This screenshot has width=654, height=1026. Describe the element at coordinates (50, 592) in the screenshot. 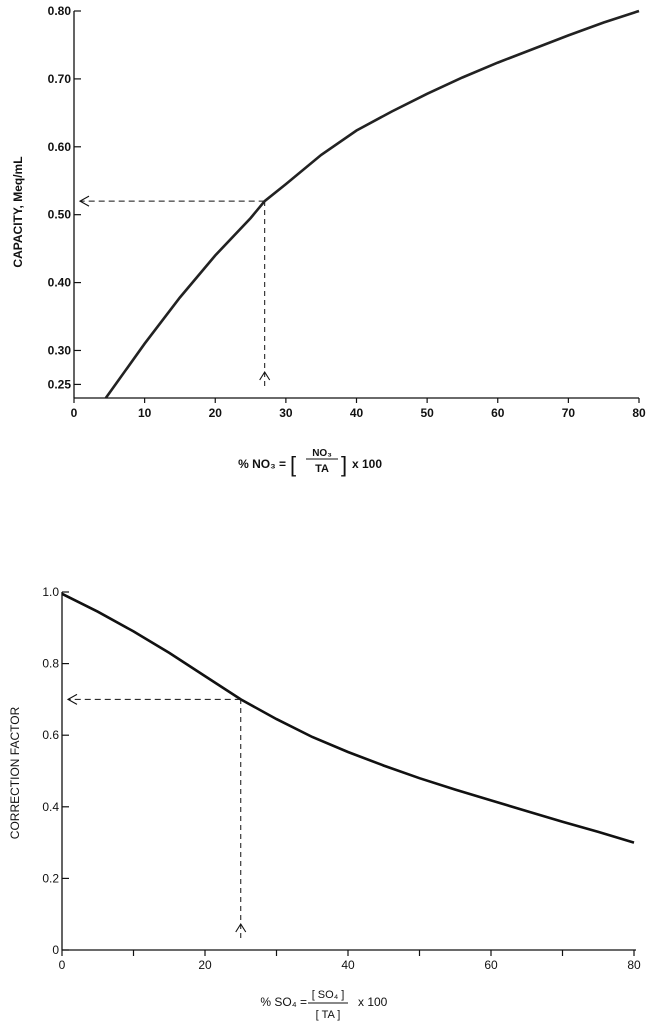

I see `y-tick-label: 1.0` at that location.